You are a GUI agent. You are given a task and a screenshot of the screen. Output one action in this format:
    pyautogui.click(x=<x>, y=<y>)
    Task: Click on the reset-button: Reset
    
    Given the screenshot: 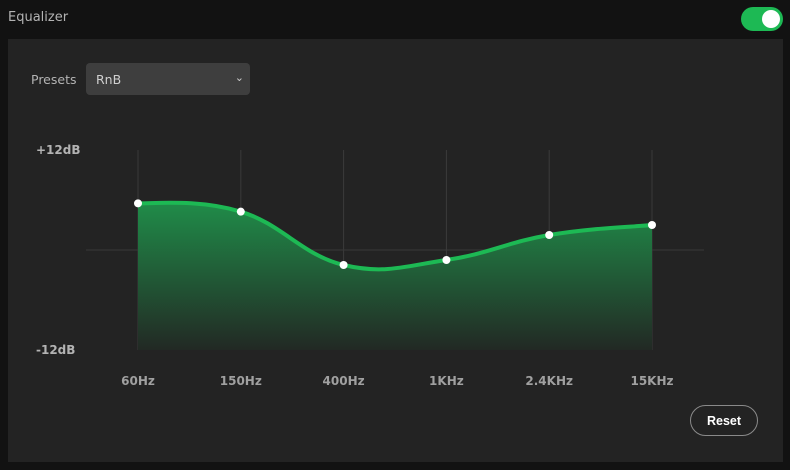 What is the action you would take?
    pyautogui.click(x=724, y=420)
    